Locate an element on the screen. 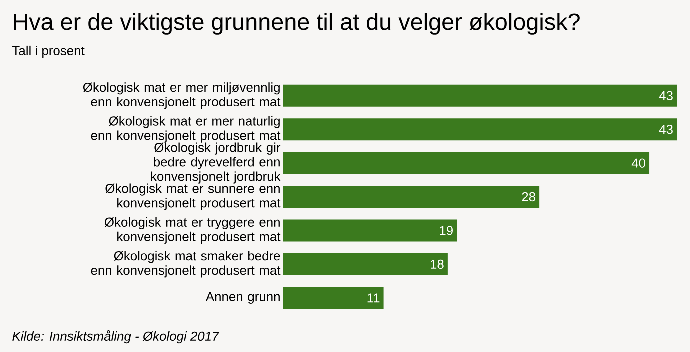 The image size is (690, 352). y-tick-label: Økologisk mat smaker bedre enn konvensjonelt produsert mat is located at coordinates (186, 264).